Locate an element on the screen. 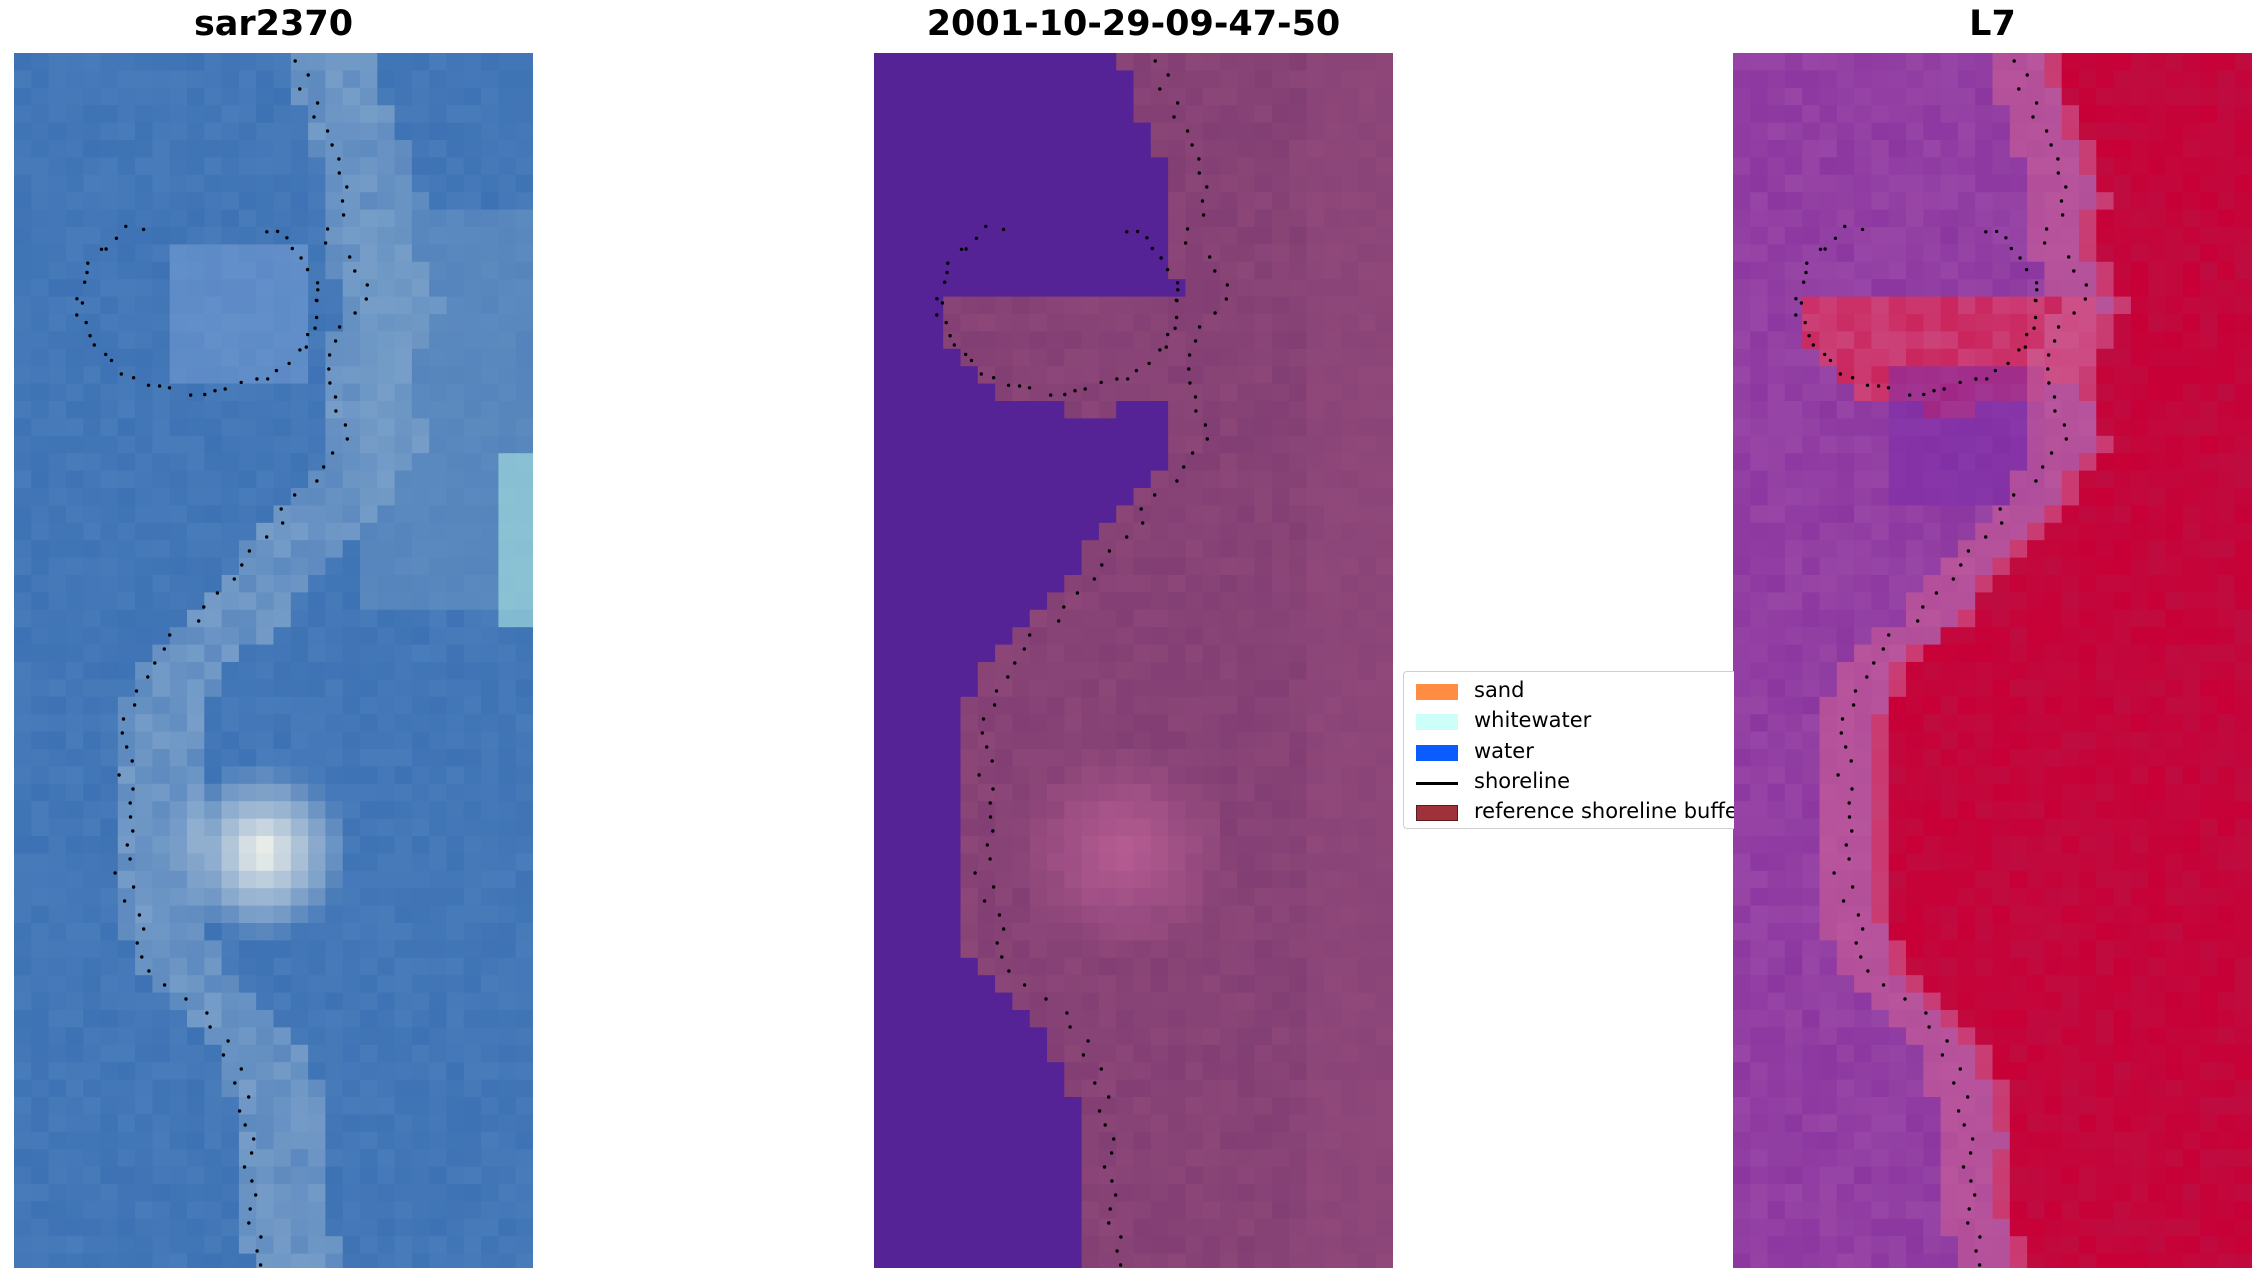 The width and height of the screenshot is (2262, 1283). whitewater-swatch is located at coordinates (1437, 722).